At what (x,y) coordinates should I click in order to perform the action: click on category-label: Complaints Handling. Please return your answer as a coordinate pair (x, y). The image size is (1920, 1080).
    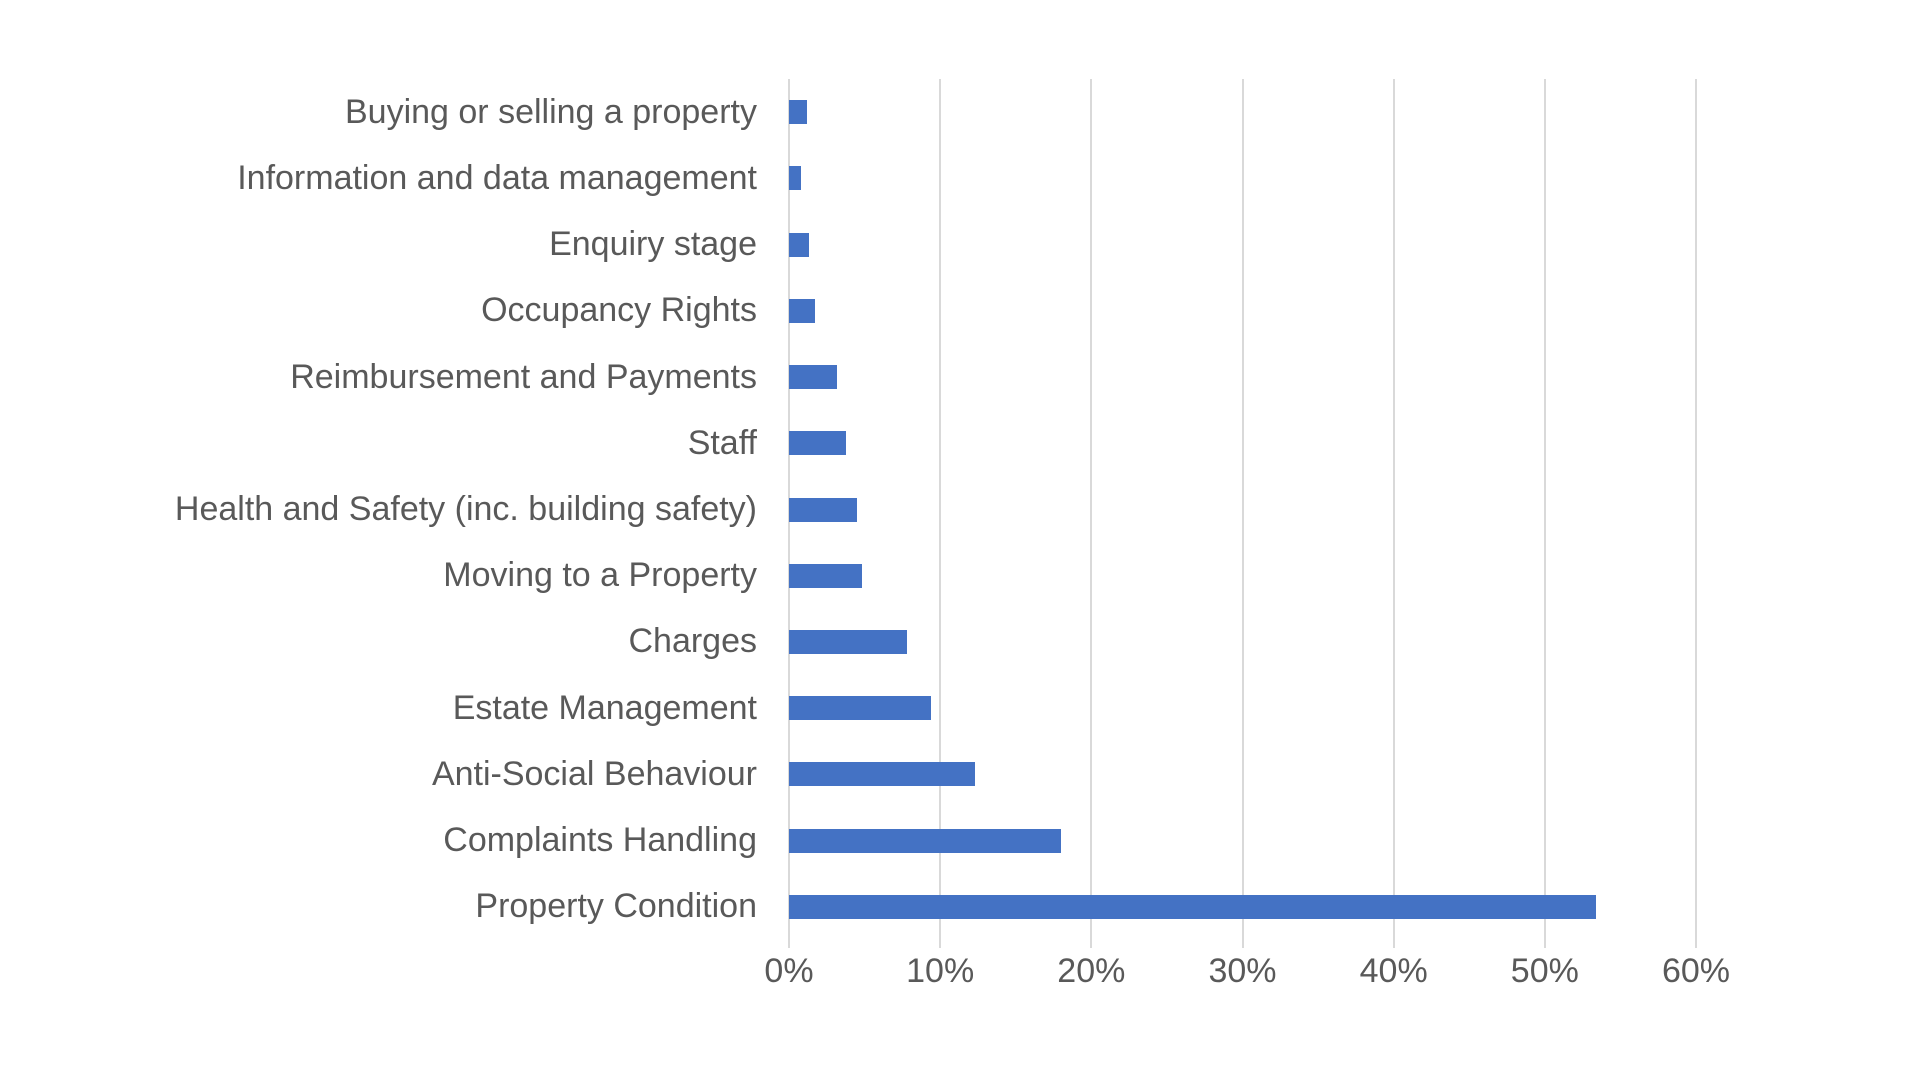
    Looking at the image, I should click on (600, 840).